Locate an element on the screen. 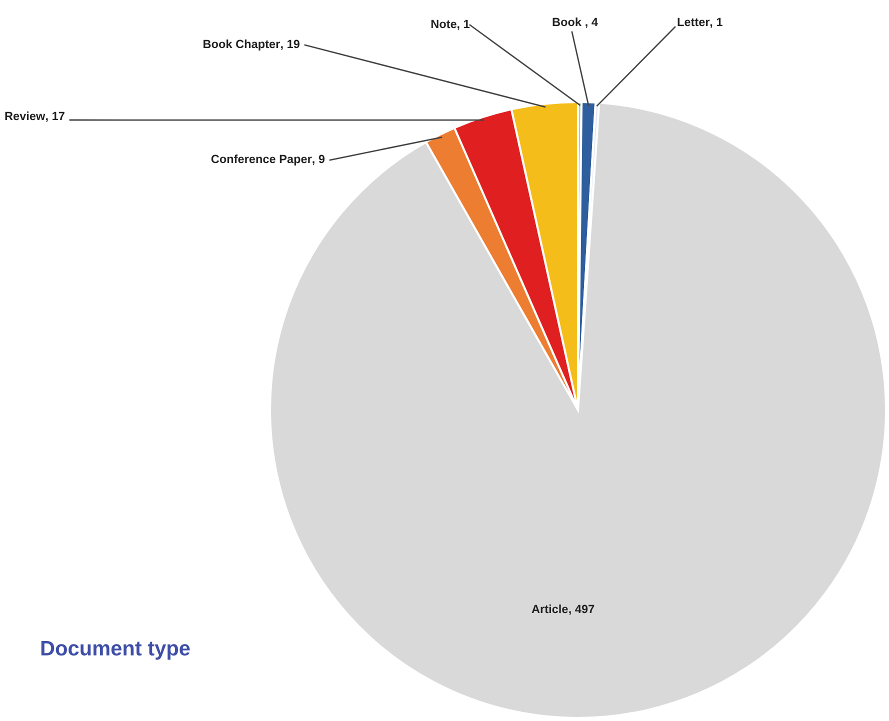 Image resolution: width=889 pixels, height=721 pixels. slice-label: Letter is located at coordinates (694, 22).